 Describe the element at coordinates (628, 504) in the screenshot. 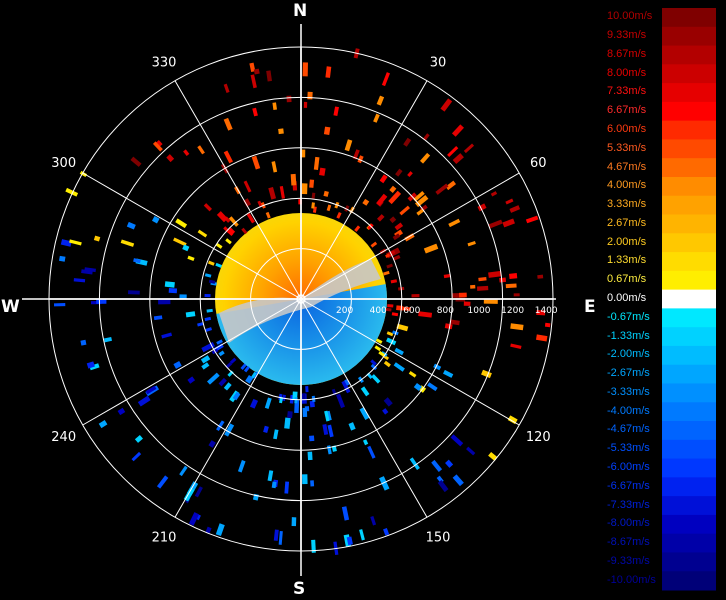

I see `colorbar-label: -7.33m/s` at that location.